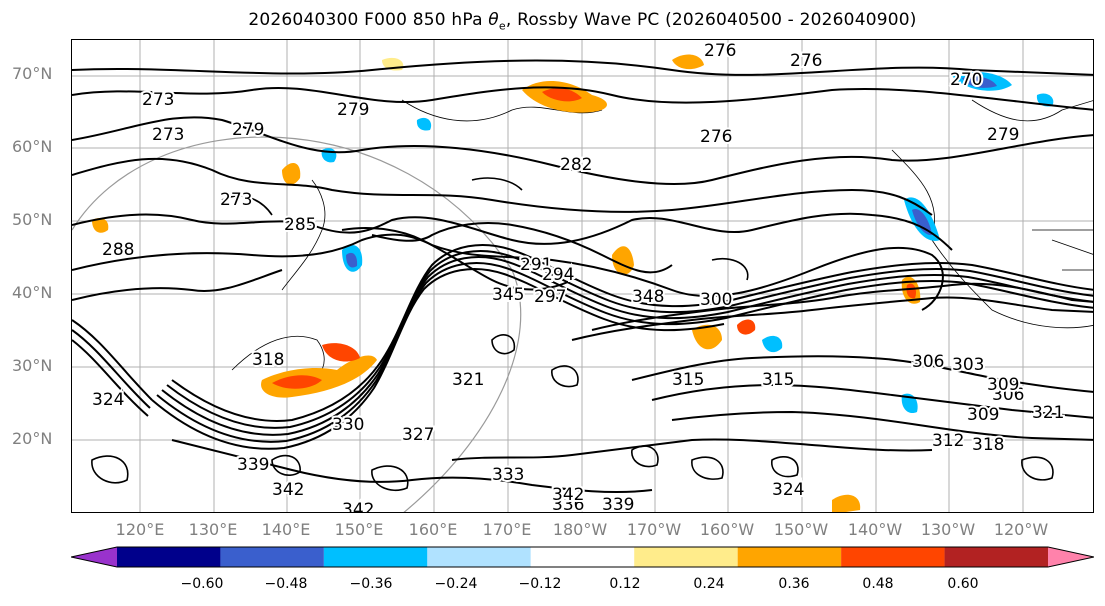 This screenshot has width=1105, height=606. I want to click on contour-label: 288, so click(118, 250).